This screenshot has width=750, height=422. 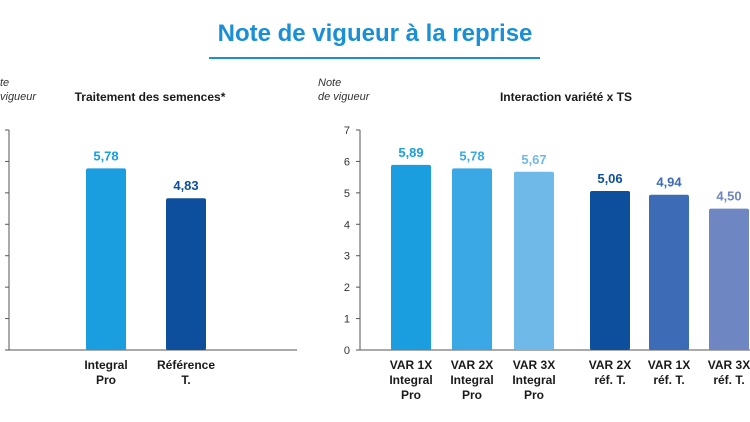 I want to click on y-axis-title: Note, so click(x=329, y=83).